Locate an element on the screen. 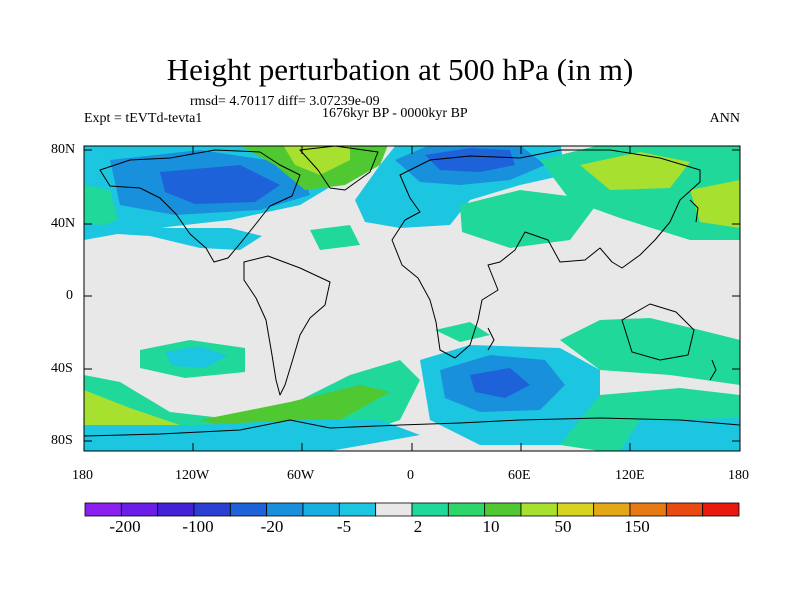 Image resolution: width=800 pixels, height=600 pixels. contour-north-america-deep-blue is located at coordinates (220, 184).